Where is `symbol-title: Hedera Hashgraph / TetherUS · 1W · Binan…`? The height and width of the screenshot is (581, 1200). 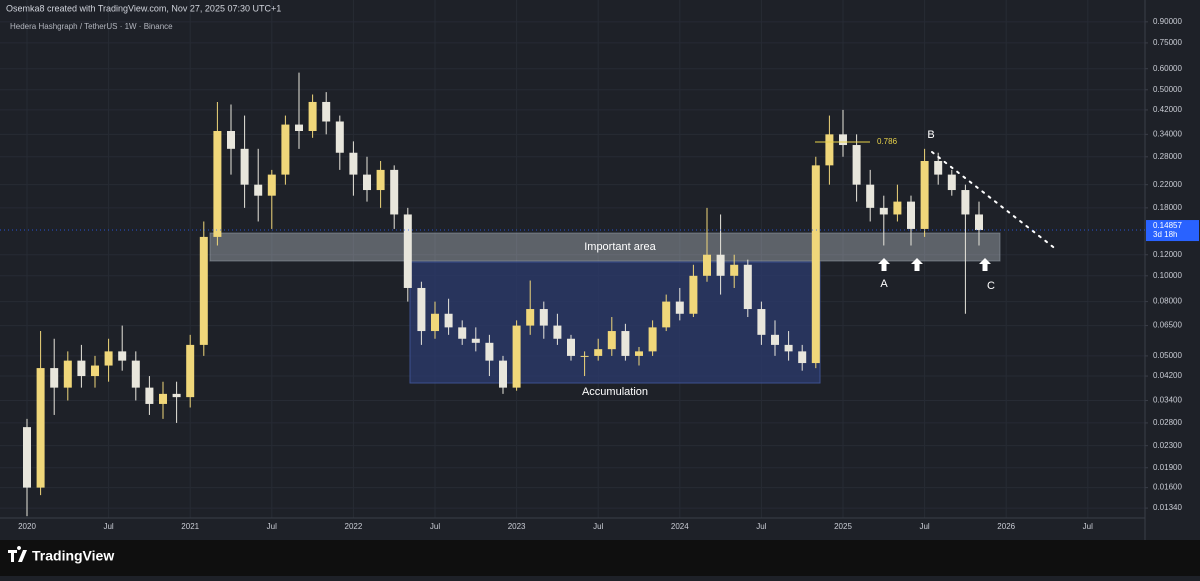
symbol-title: Hedera Hashgraph / TetherUS · 1W · Binan… is located at coordinates (91, 26).